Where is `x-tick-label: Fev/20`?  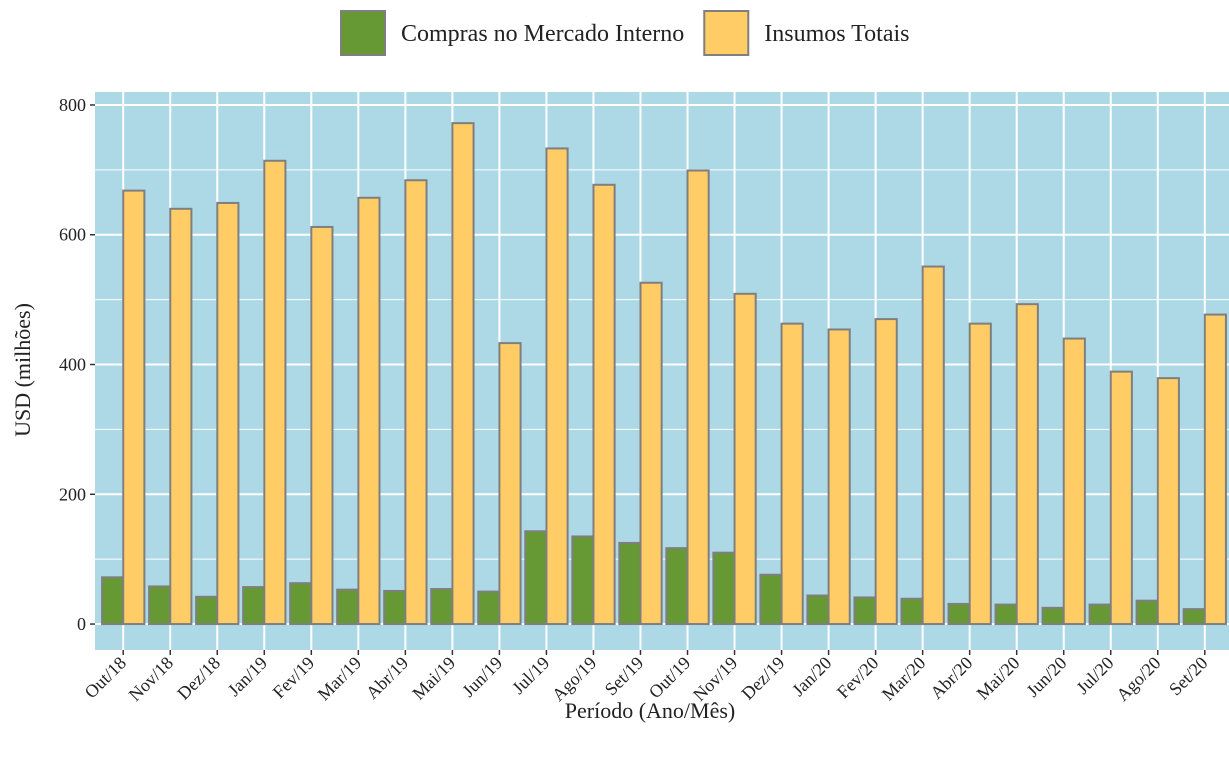 x-tick-label: Fev/20 is located at coordinates (858, 678).